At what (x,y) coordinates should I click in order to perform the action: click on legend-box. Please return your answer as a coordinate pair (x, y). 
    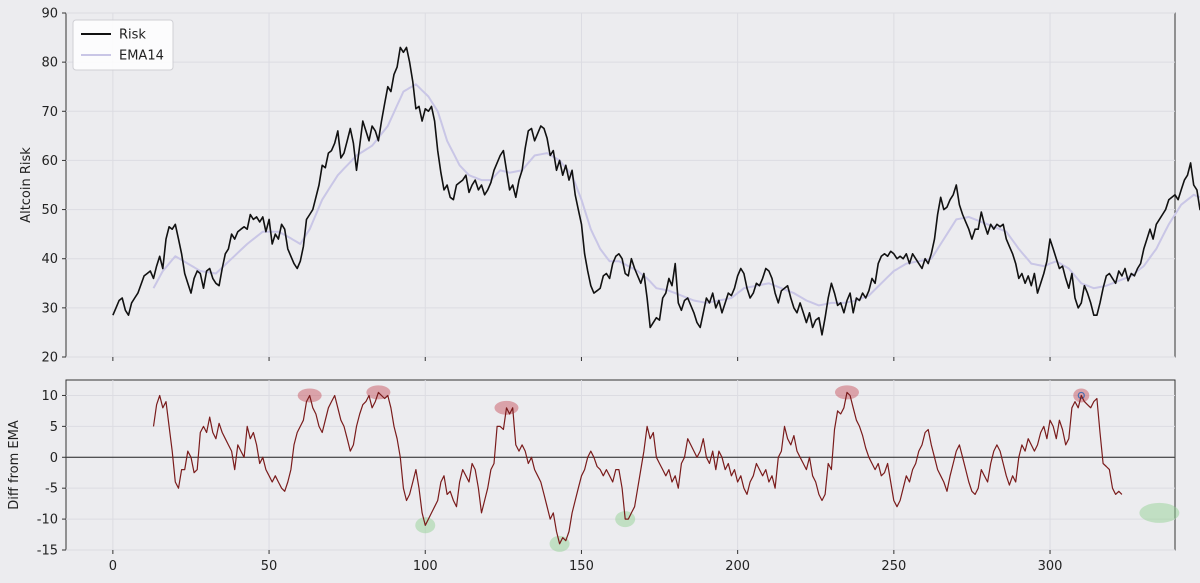
    Looking at the image, I should click on (123, 45).